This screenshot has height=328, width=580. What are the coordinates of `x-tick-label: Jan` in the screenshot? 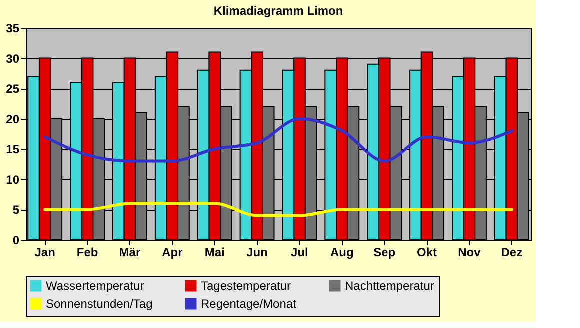 It's located at (45, 253).